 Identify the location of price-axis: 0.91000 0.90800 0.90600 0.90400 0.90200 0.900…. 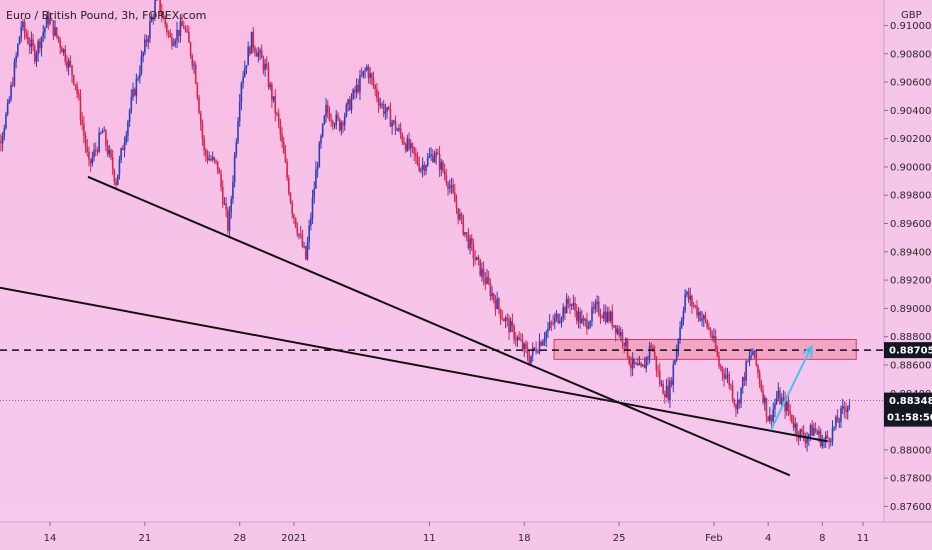
(908, 267).